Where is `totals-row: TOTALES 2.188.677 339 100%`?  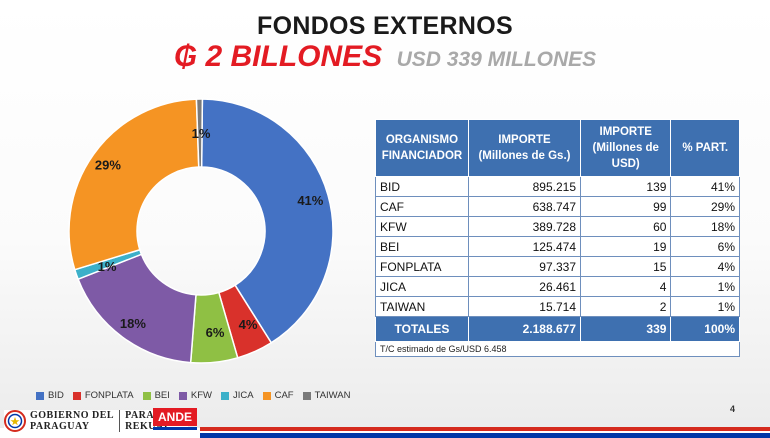 totals-row: TOTALES 2.188.677 339 100% is located at coordinates (557, 329).